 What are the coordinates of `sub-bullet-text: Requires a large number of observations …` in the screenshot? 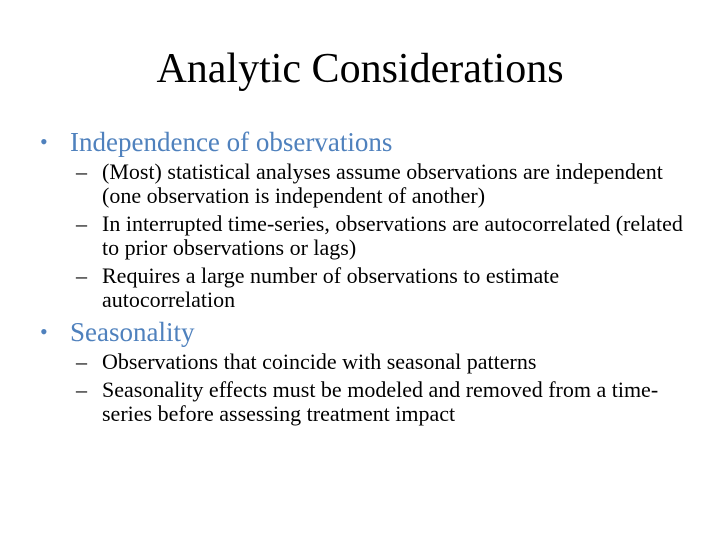 It's located at (331, 287).